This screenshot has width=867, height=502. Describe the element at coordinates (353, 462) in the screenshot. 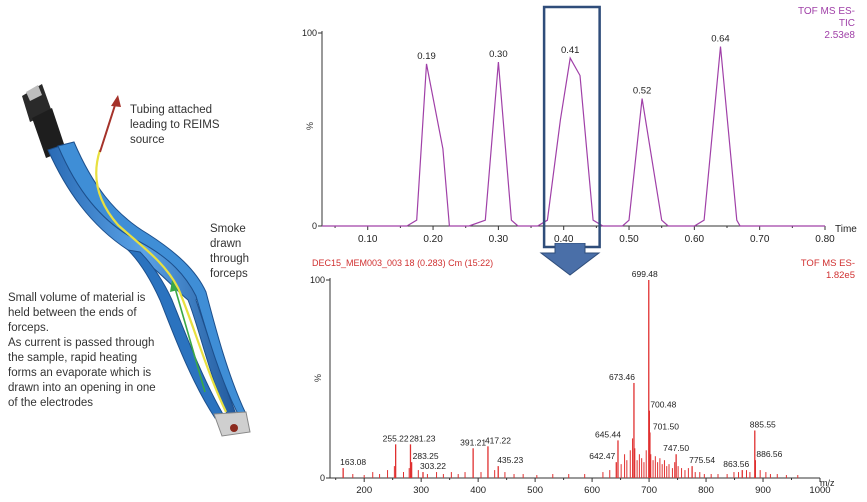

I see `ms-peak-label: 163.08` at that location.